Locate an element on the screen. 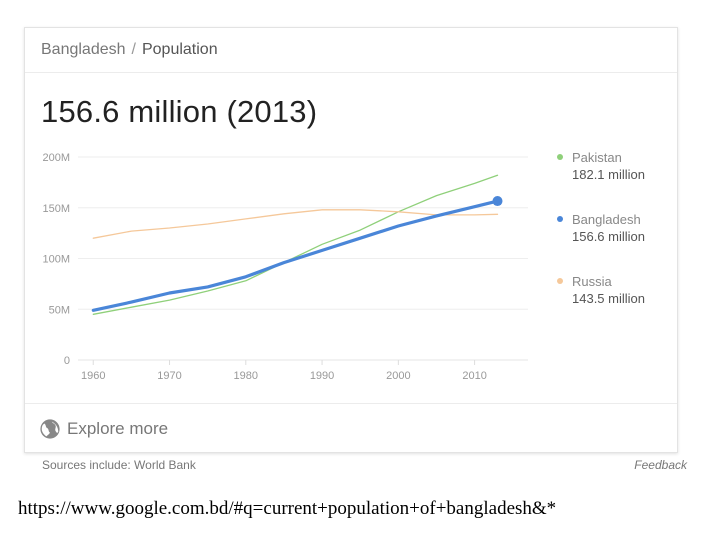 The image size is (720, 540). explore-more-link: Explore more is located at coordinates (103, 429).